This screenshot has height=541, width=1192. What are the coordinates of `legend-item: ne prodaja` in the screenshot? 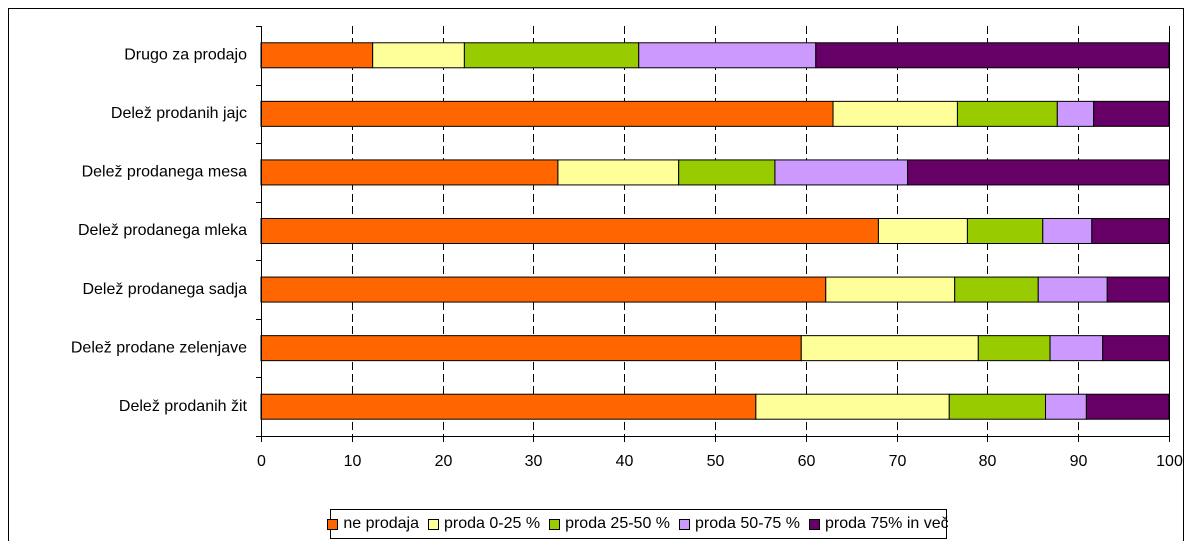 It's located at (373, 524).